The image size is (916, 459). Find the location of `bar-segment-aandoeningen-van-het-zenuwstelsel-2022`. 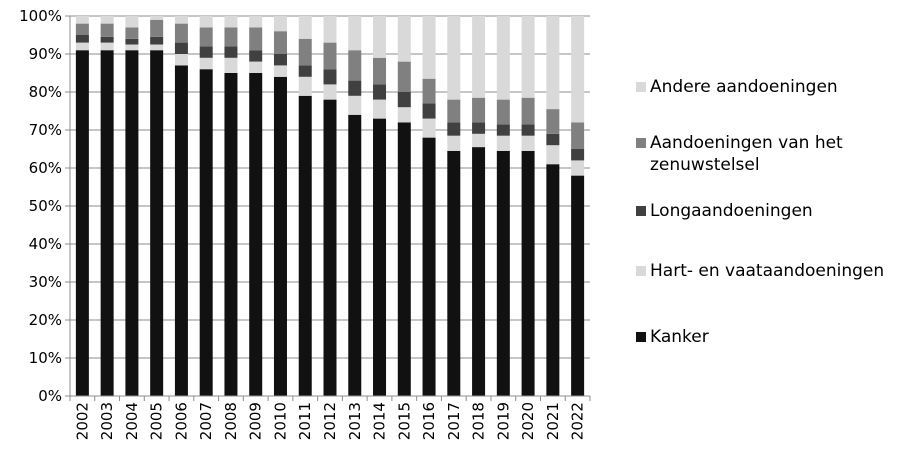

bar-segment-aandoeningen-van-het-zenuwstelsel-2022 is located at coordinates (578, 135).